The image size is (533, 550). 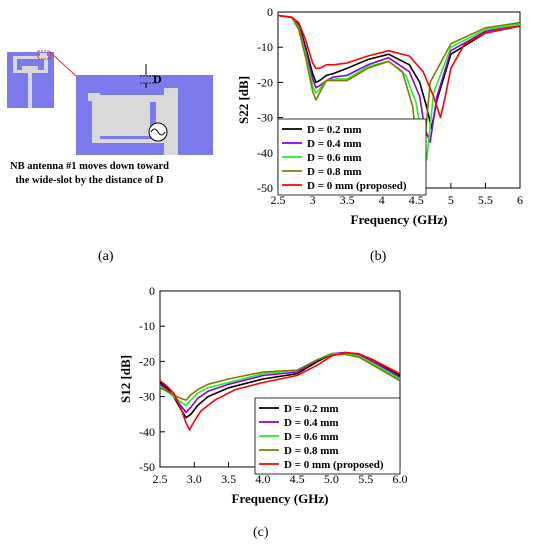 What do you see at coordinates (30, 79) in the screenshot?
I see `full-board-thumbnail` at bounding box center [30, 79].